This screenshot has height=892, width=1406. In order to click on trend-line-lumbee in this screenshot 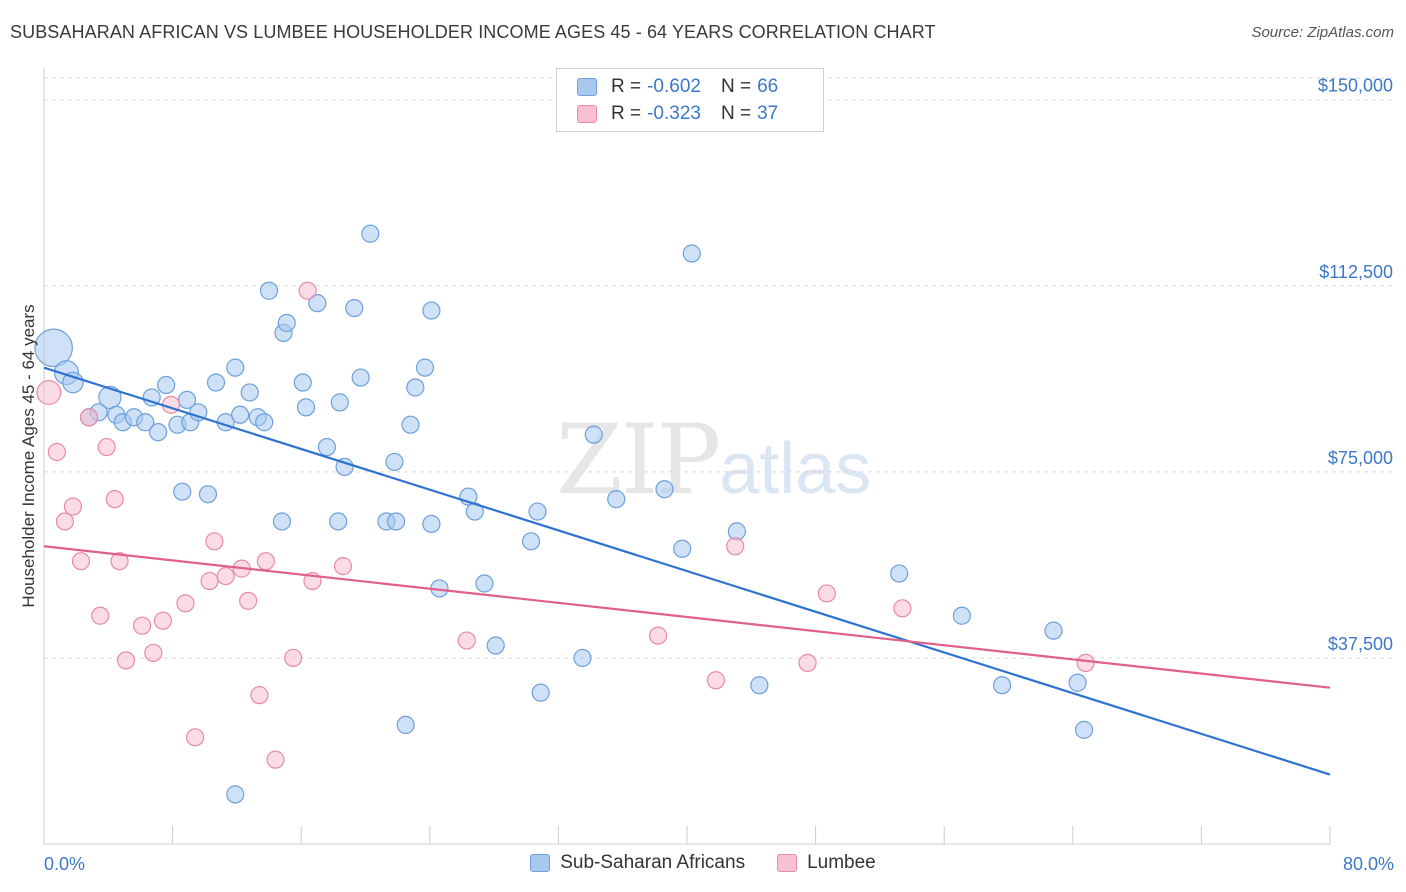, I will do `click(687, 617)`.